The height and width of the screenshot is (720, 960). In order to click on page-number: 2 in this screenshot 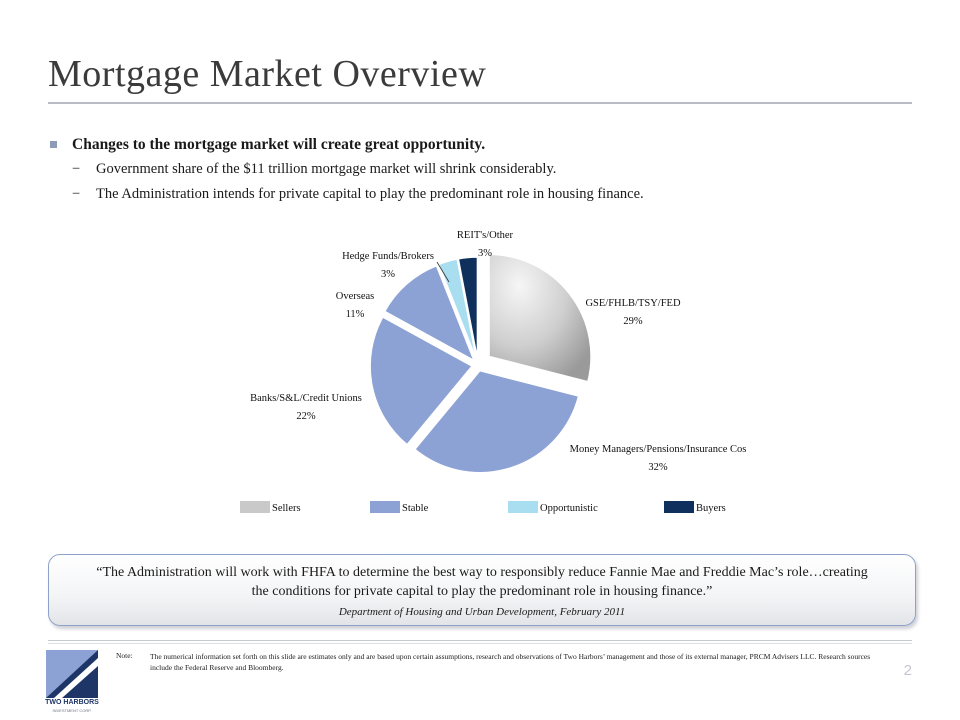, I will do `click(907, 670)`.